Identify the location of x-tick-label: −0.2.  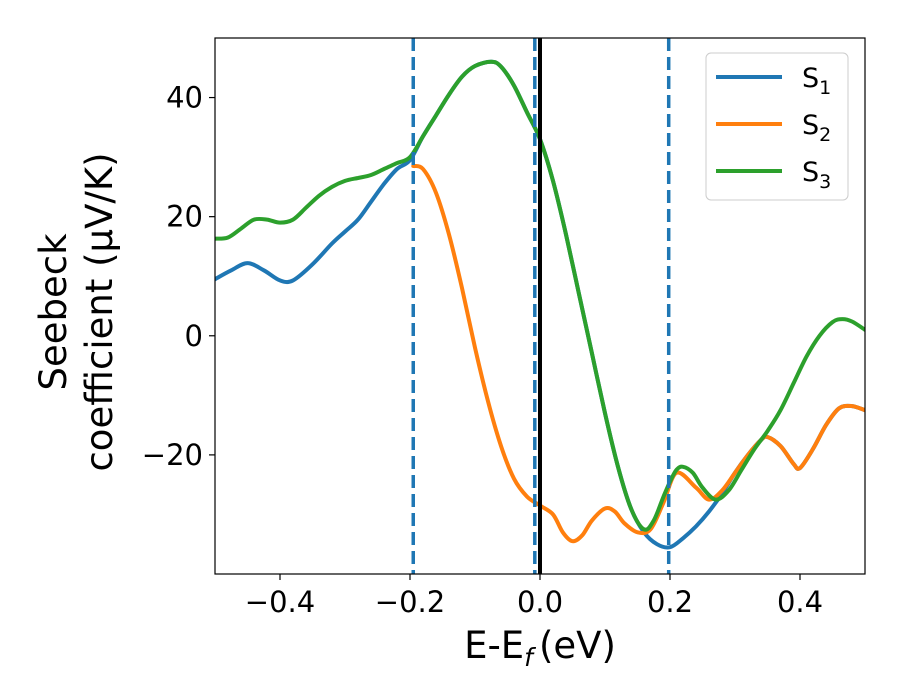
(410, 602).